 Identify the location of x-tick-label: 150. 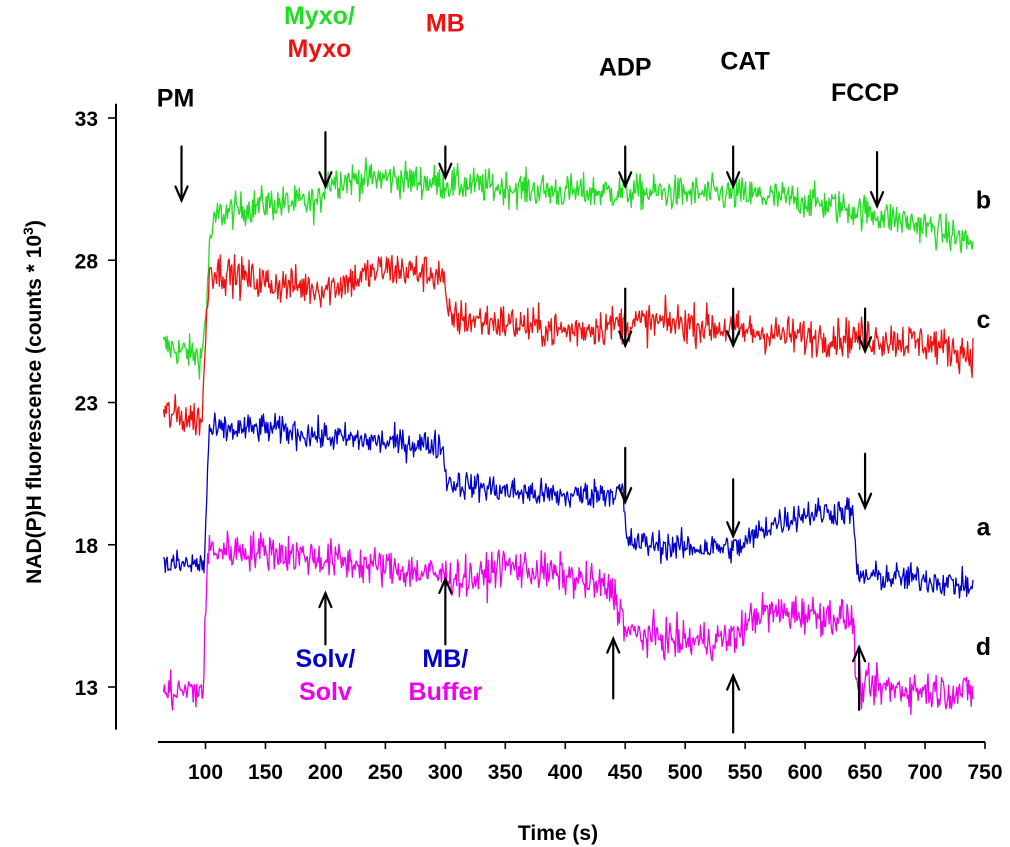
(265, 772).